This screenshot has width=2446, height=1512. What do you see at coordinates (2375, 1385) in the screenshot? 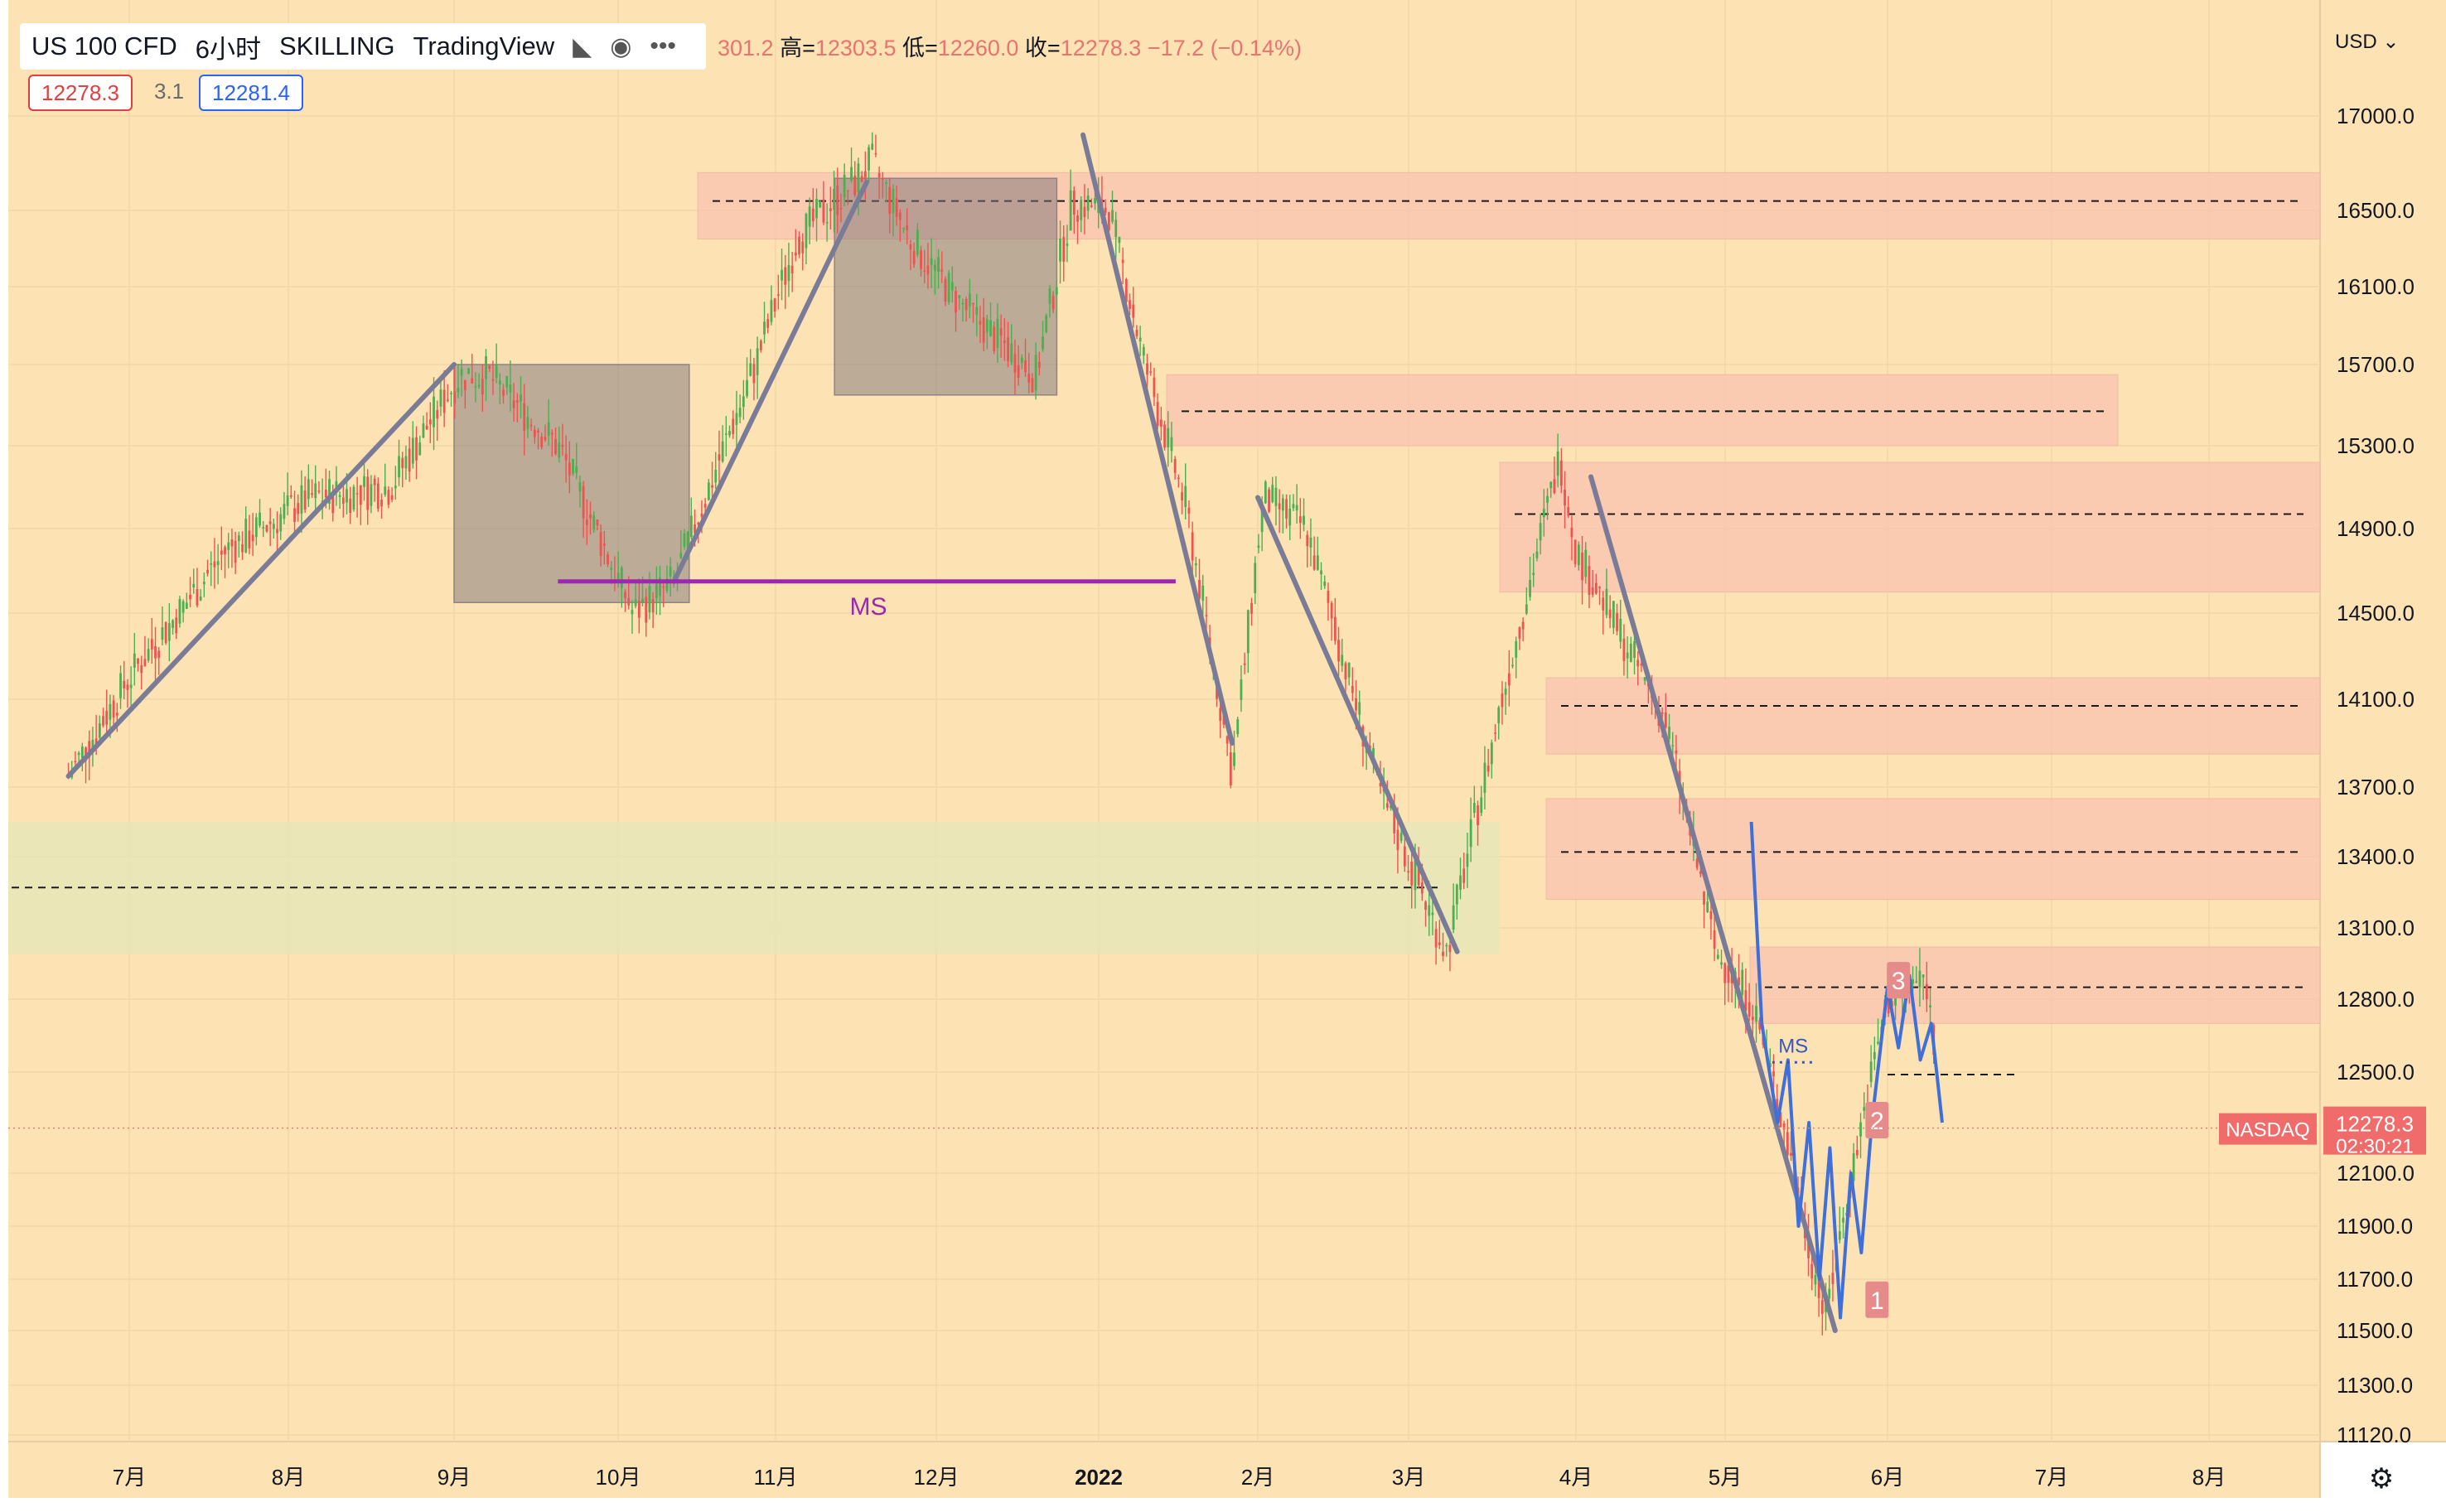
I see `price-tick-label: 11300.0` at bounding box center [2375, 1385].